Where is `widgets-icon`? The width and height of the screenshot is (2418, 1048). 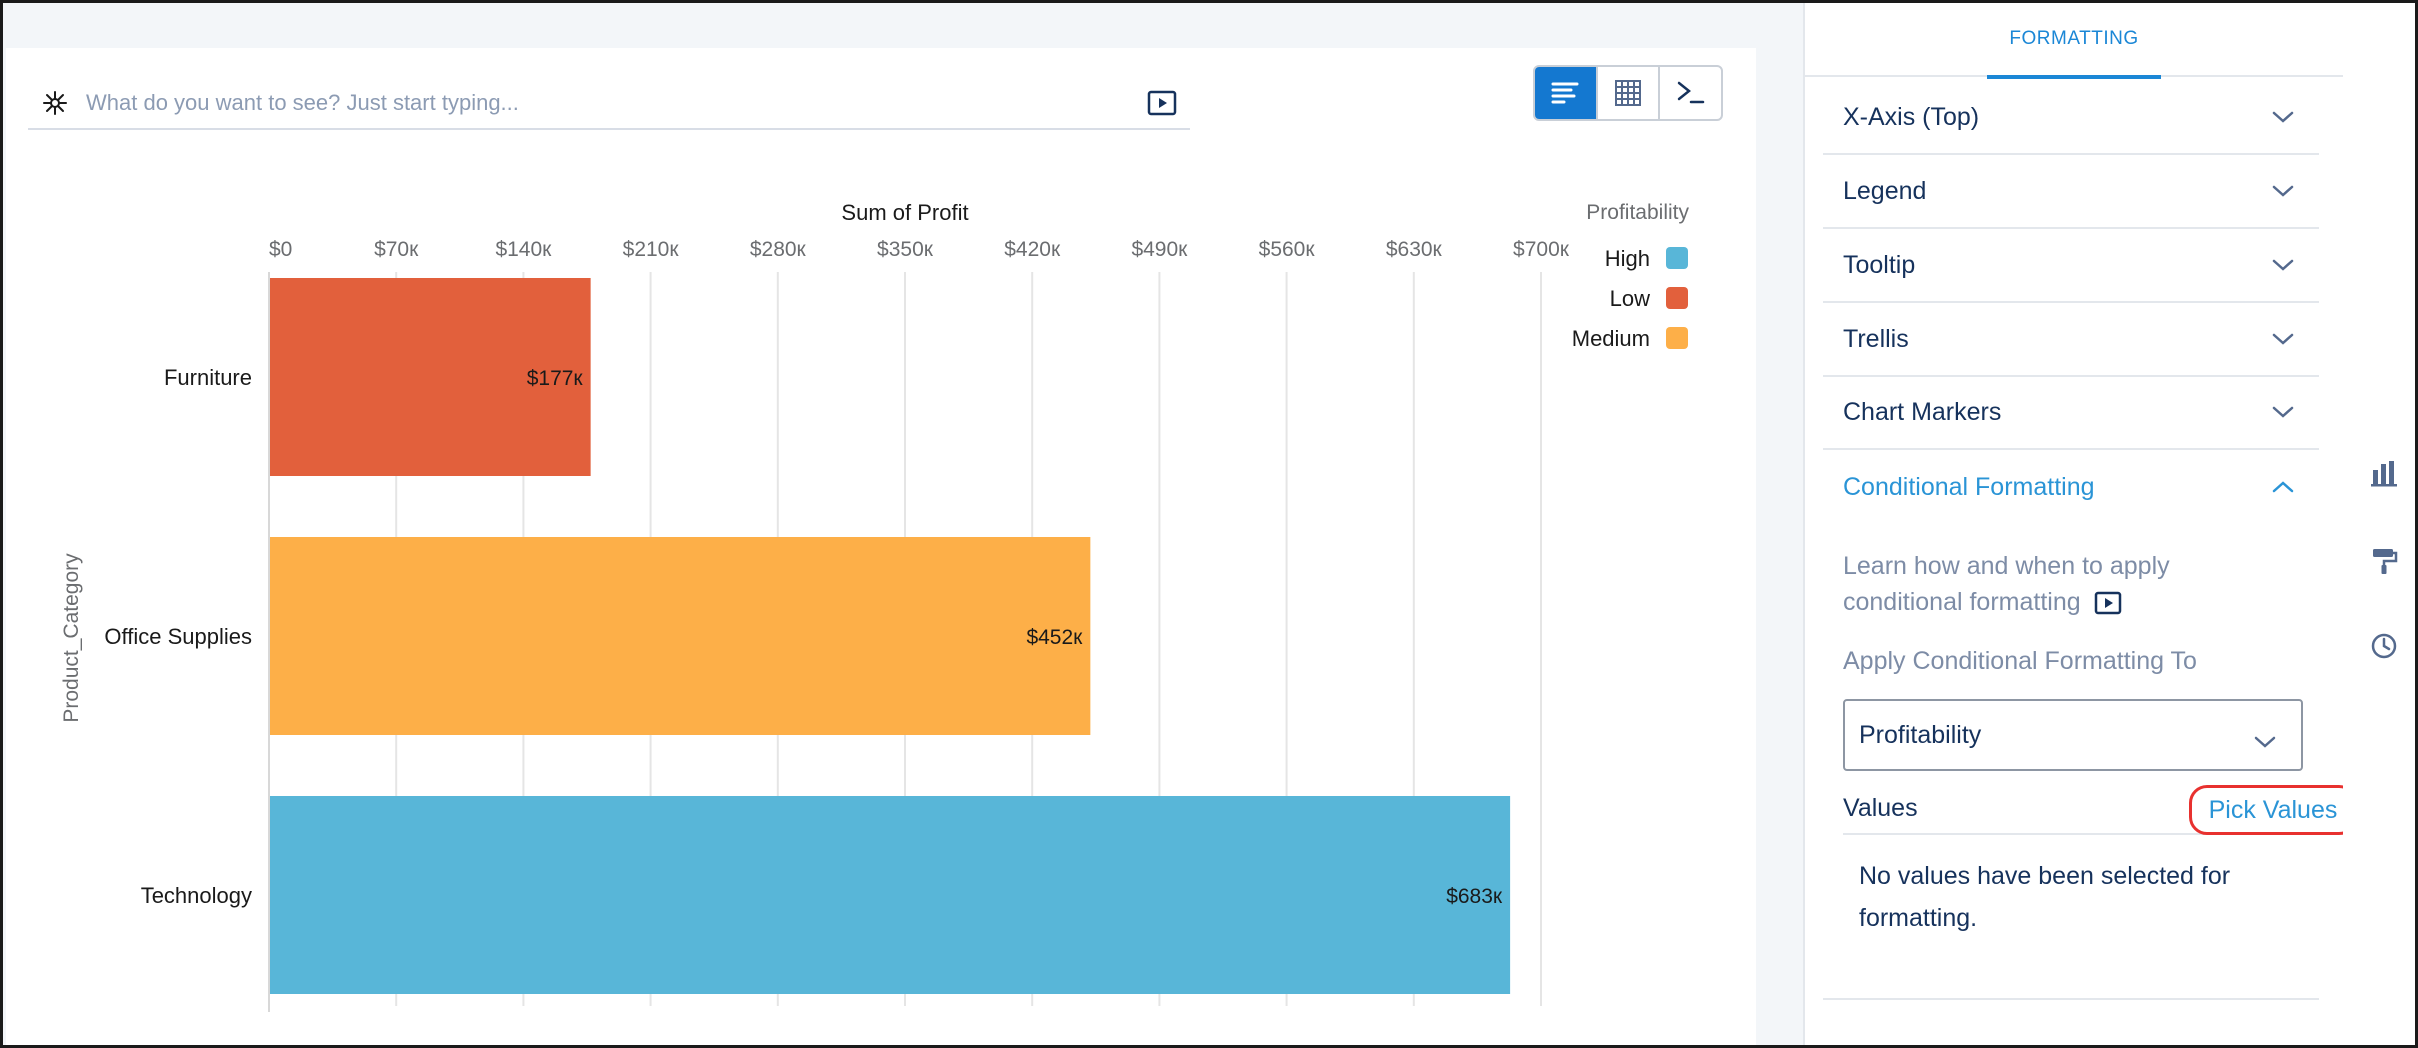
widgets-icon is located at coordinates (2384, 473).